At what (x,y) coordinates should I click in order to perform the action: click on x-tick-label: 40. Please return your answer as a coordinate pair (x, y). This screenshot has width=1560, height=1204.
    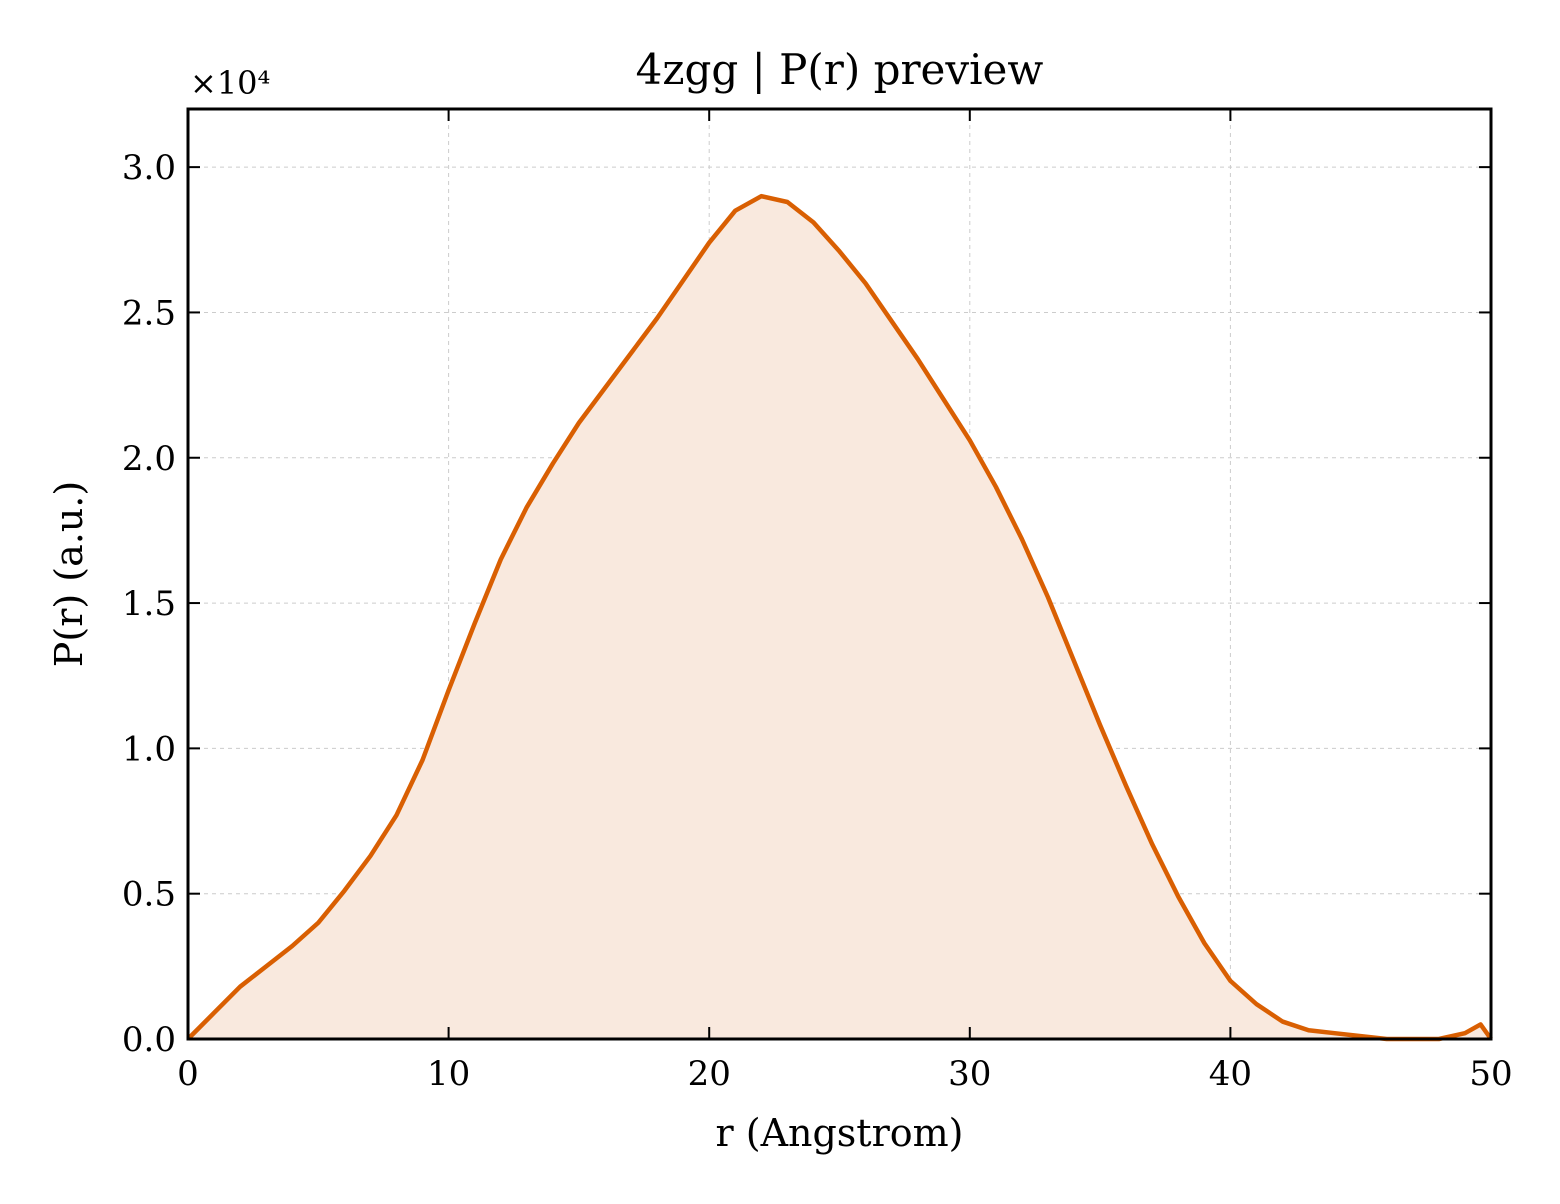
    Looking at the image, I should click on (1230, 1074).